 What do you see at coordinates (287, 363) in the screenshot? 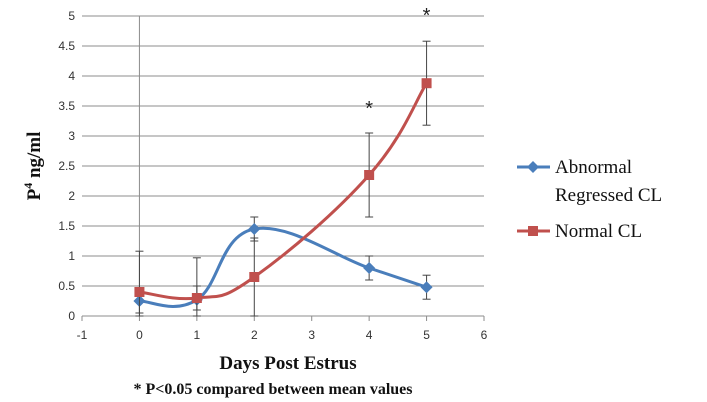
I see `x-axis-title: Days Post Estrus` at bounding box center [287, 363].